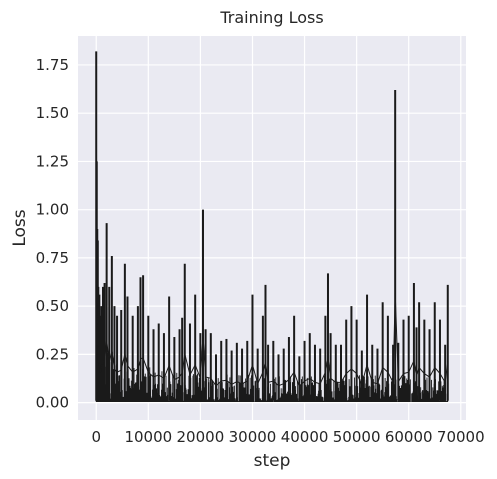  What do you see at coordinates (52, 161) in the screenshot?
I see `y-tick-label: 1.25` at bounding box center [52, 161].